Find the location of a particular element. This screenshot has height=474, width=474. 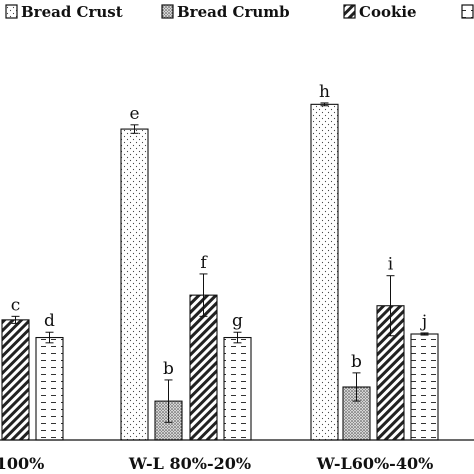

significance-letter-2-4: g is located at coordinates (237, 321).